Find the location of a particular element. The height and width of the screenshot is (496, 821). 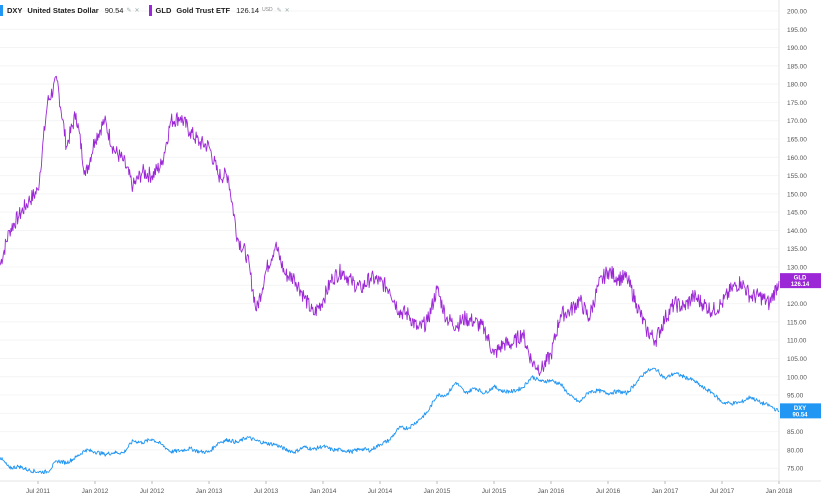

legend-item-dxy: DXY United States Dollar 90.54 ✎ ✕ is located at coordinates (71, 10).